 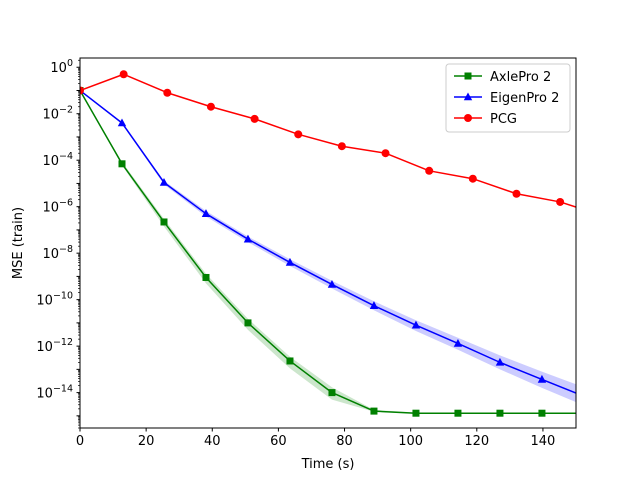 I want to click on legend-pcg-marker, so click(x=468, y=118).